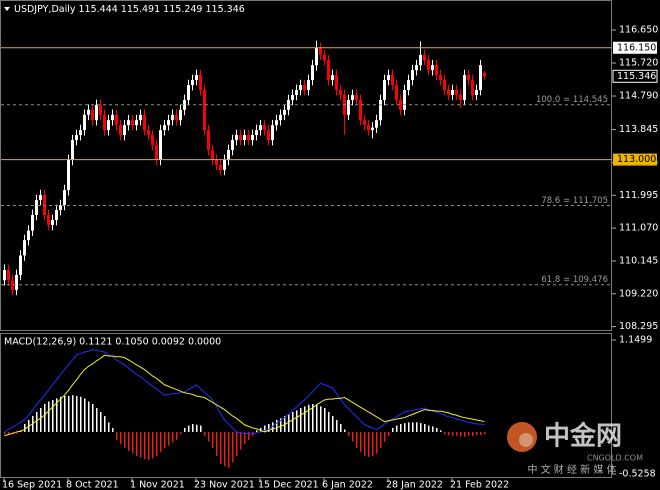  I want to click on watermark-slogan: 中 文 财 经 新 媒 体, so click(571, 469).